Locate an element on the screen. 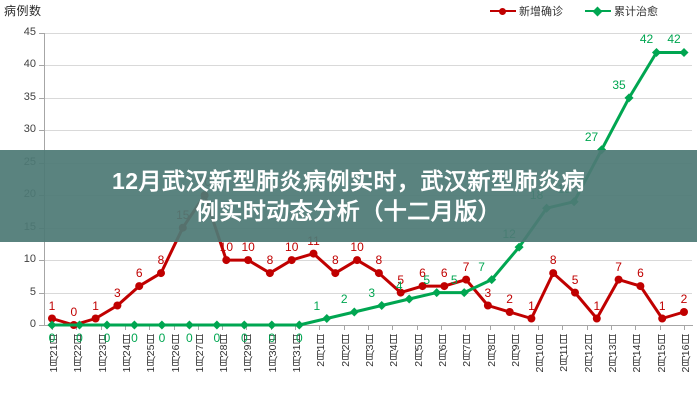 This screenshot has height=400, width=697. y-tick-label: 45 is located at coordinates (29, 32).